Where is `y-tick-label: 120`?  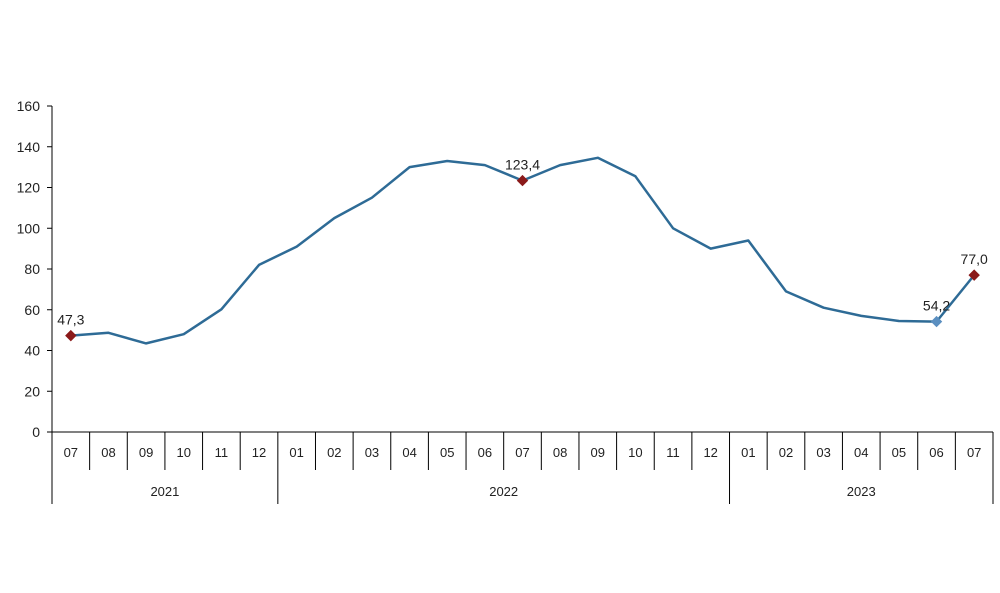 y-tick-label: 120 is located at coordinates (29, 188).